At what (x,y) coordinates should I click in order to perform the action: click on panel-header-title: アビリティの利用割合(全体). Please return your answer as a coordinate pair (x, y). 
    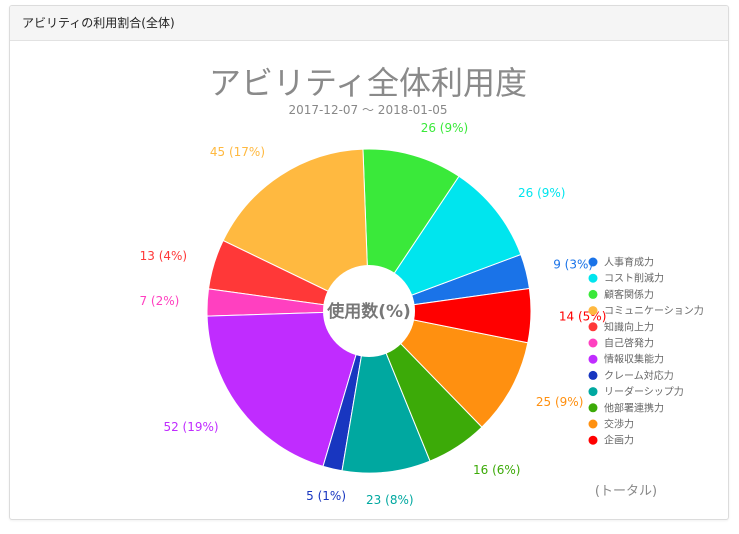
    Looking at the image, I should click on (369, 23).